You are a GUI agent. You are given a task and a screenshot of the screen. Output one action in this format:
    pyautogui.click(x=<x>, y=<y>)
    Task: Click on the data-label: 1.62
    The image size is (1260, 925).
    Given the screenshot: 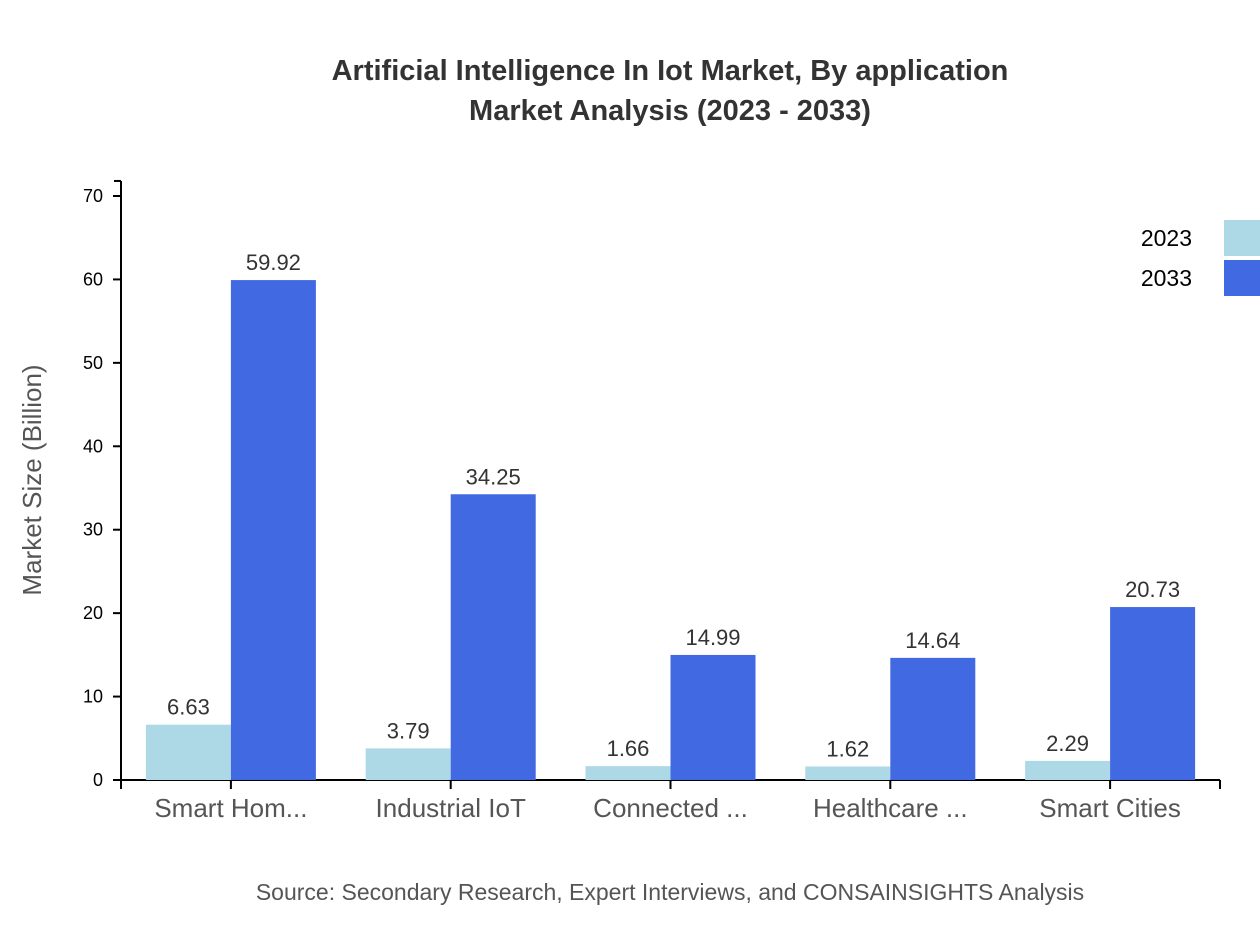 What is the action you would take?
    pyautogui.click(x=847, y=748)
    